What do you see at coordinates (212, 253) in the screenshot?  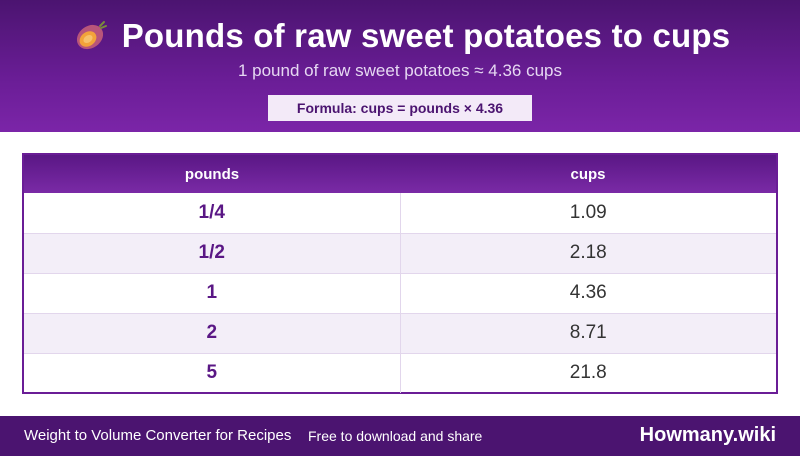 I see `pounds-cell: 1/2` at bounding box center [212, 253].